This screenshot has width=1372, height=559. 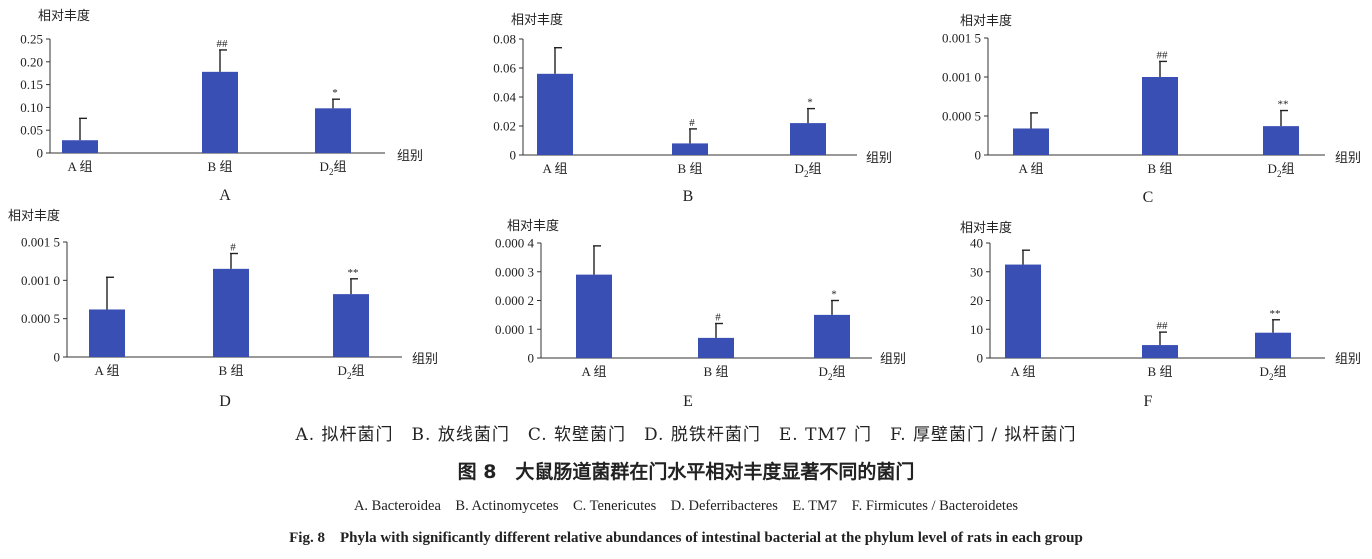 I want to click on panel-label: F, so click(x=1148, y=401).